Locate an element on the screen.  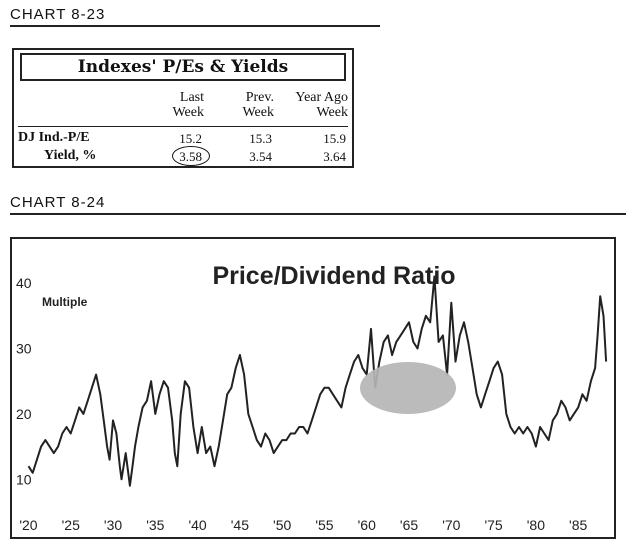
x-tick-label: '65 is located at coordinates (409, 525).